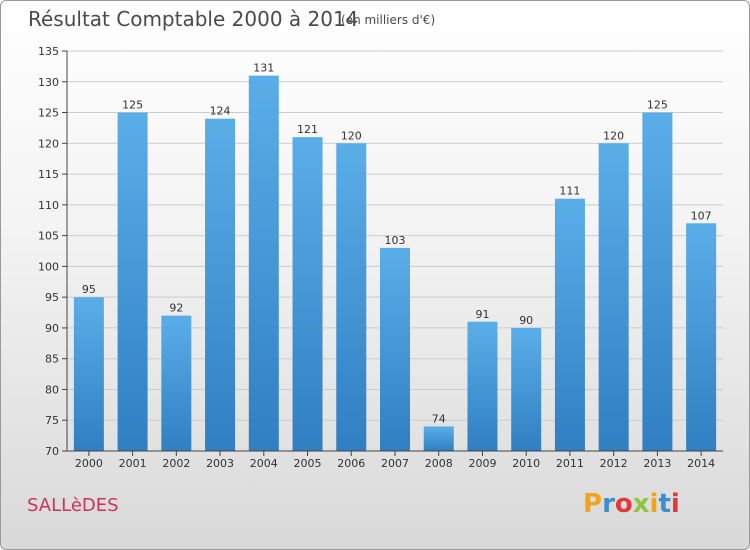 This screenshot has height=550, width=750. I want to click on y-tick-label: 120, so click(48, 143).